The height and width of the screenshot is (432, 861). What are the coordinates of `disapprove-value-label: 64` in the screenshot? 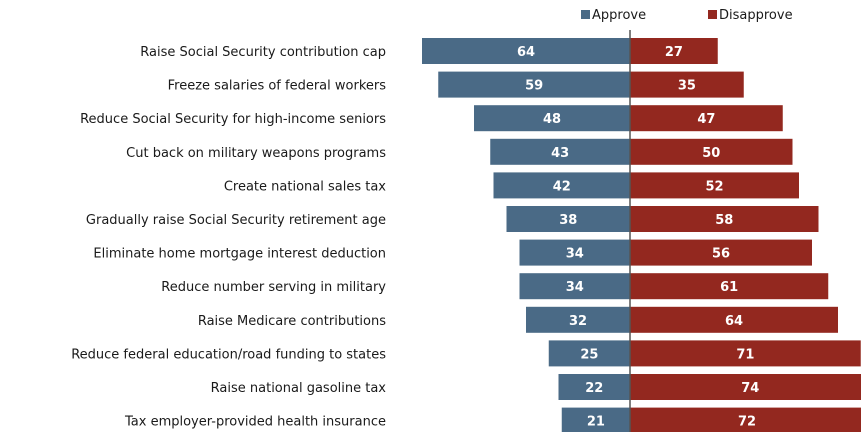 It's located at (734, 321).